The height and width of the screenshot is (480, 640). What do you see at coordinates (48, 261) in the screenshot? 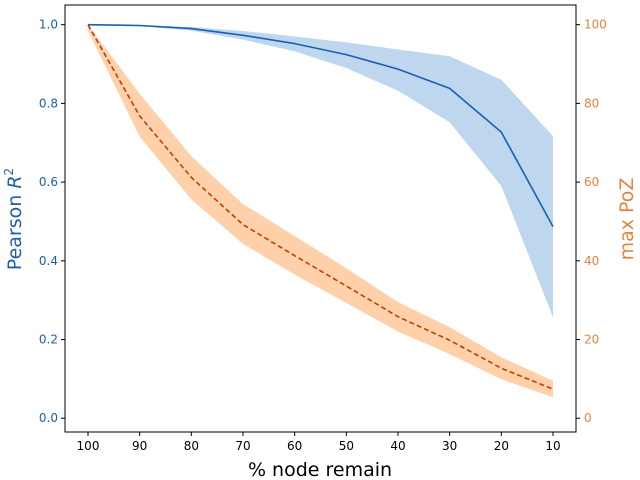
I see `y-left-tick-label: 0.4` at bounding box center [48, 261].